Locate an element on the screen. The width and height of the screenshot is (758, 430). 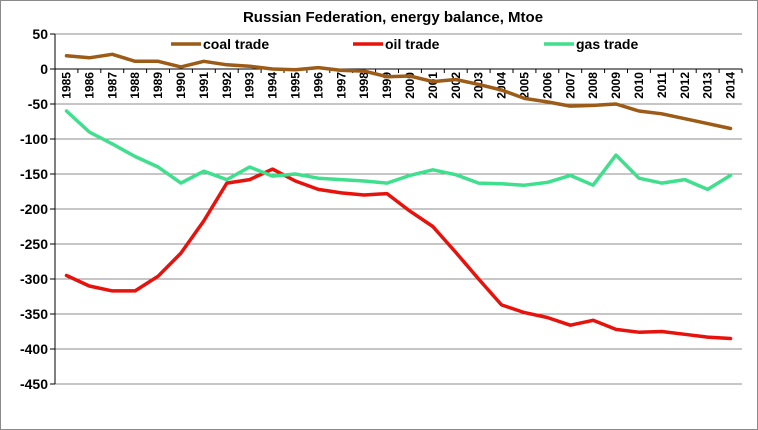
x-tick-label: 2006 is located at coordinates (547, 85).